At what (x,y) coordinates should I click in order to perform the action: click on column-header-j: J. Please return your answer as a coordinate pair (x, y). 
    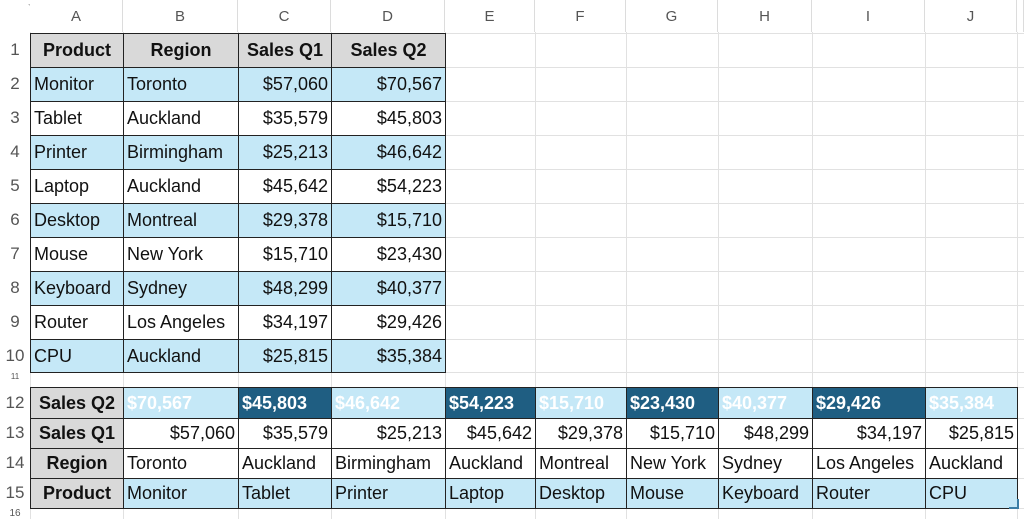
    Looking at the image, I should click on (971, 16).